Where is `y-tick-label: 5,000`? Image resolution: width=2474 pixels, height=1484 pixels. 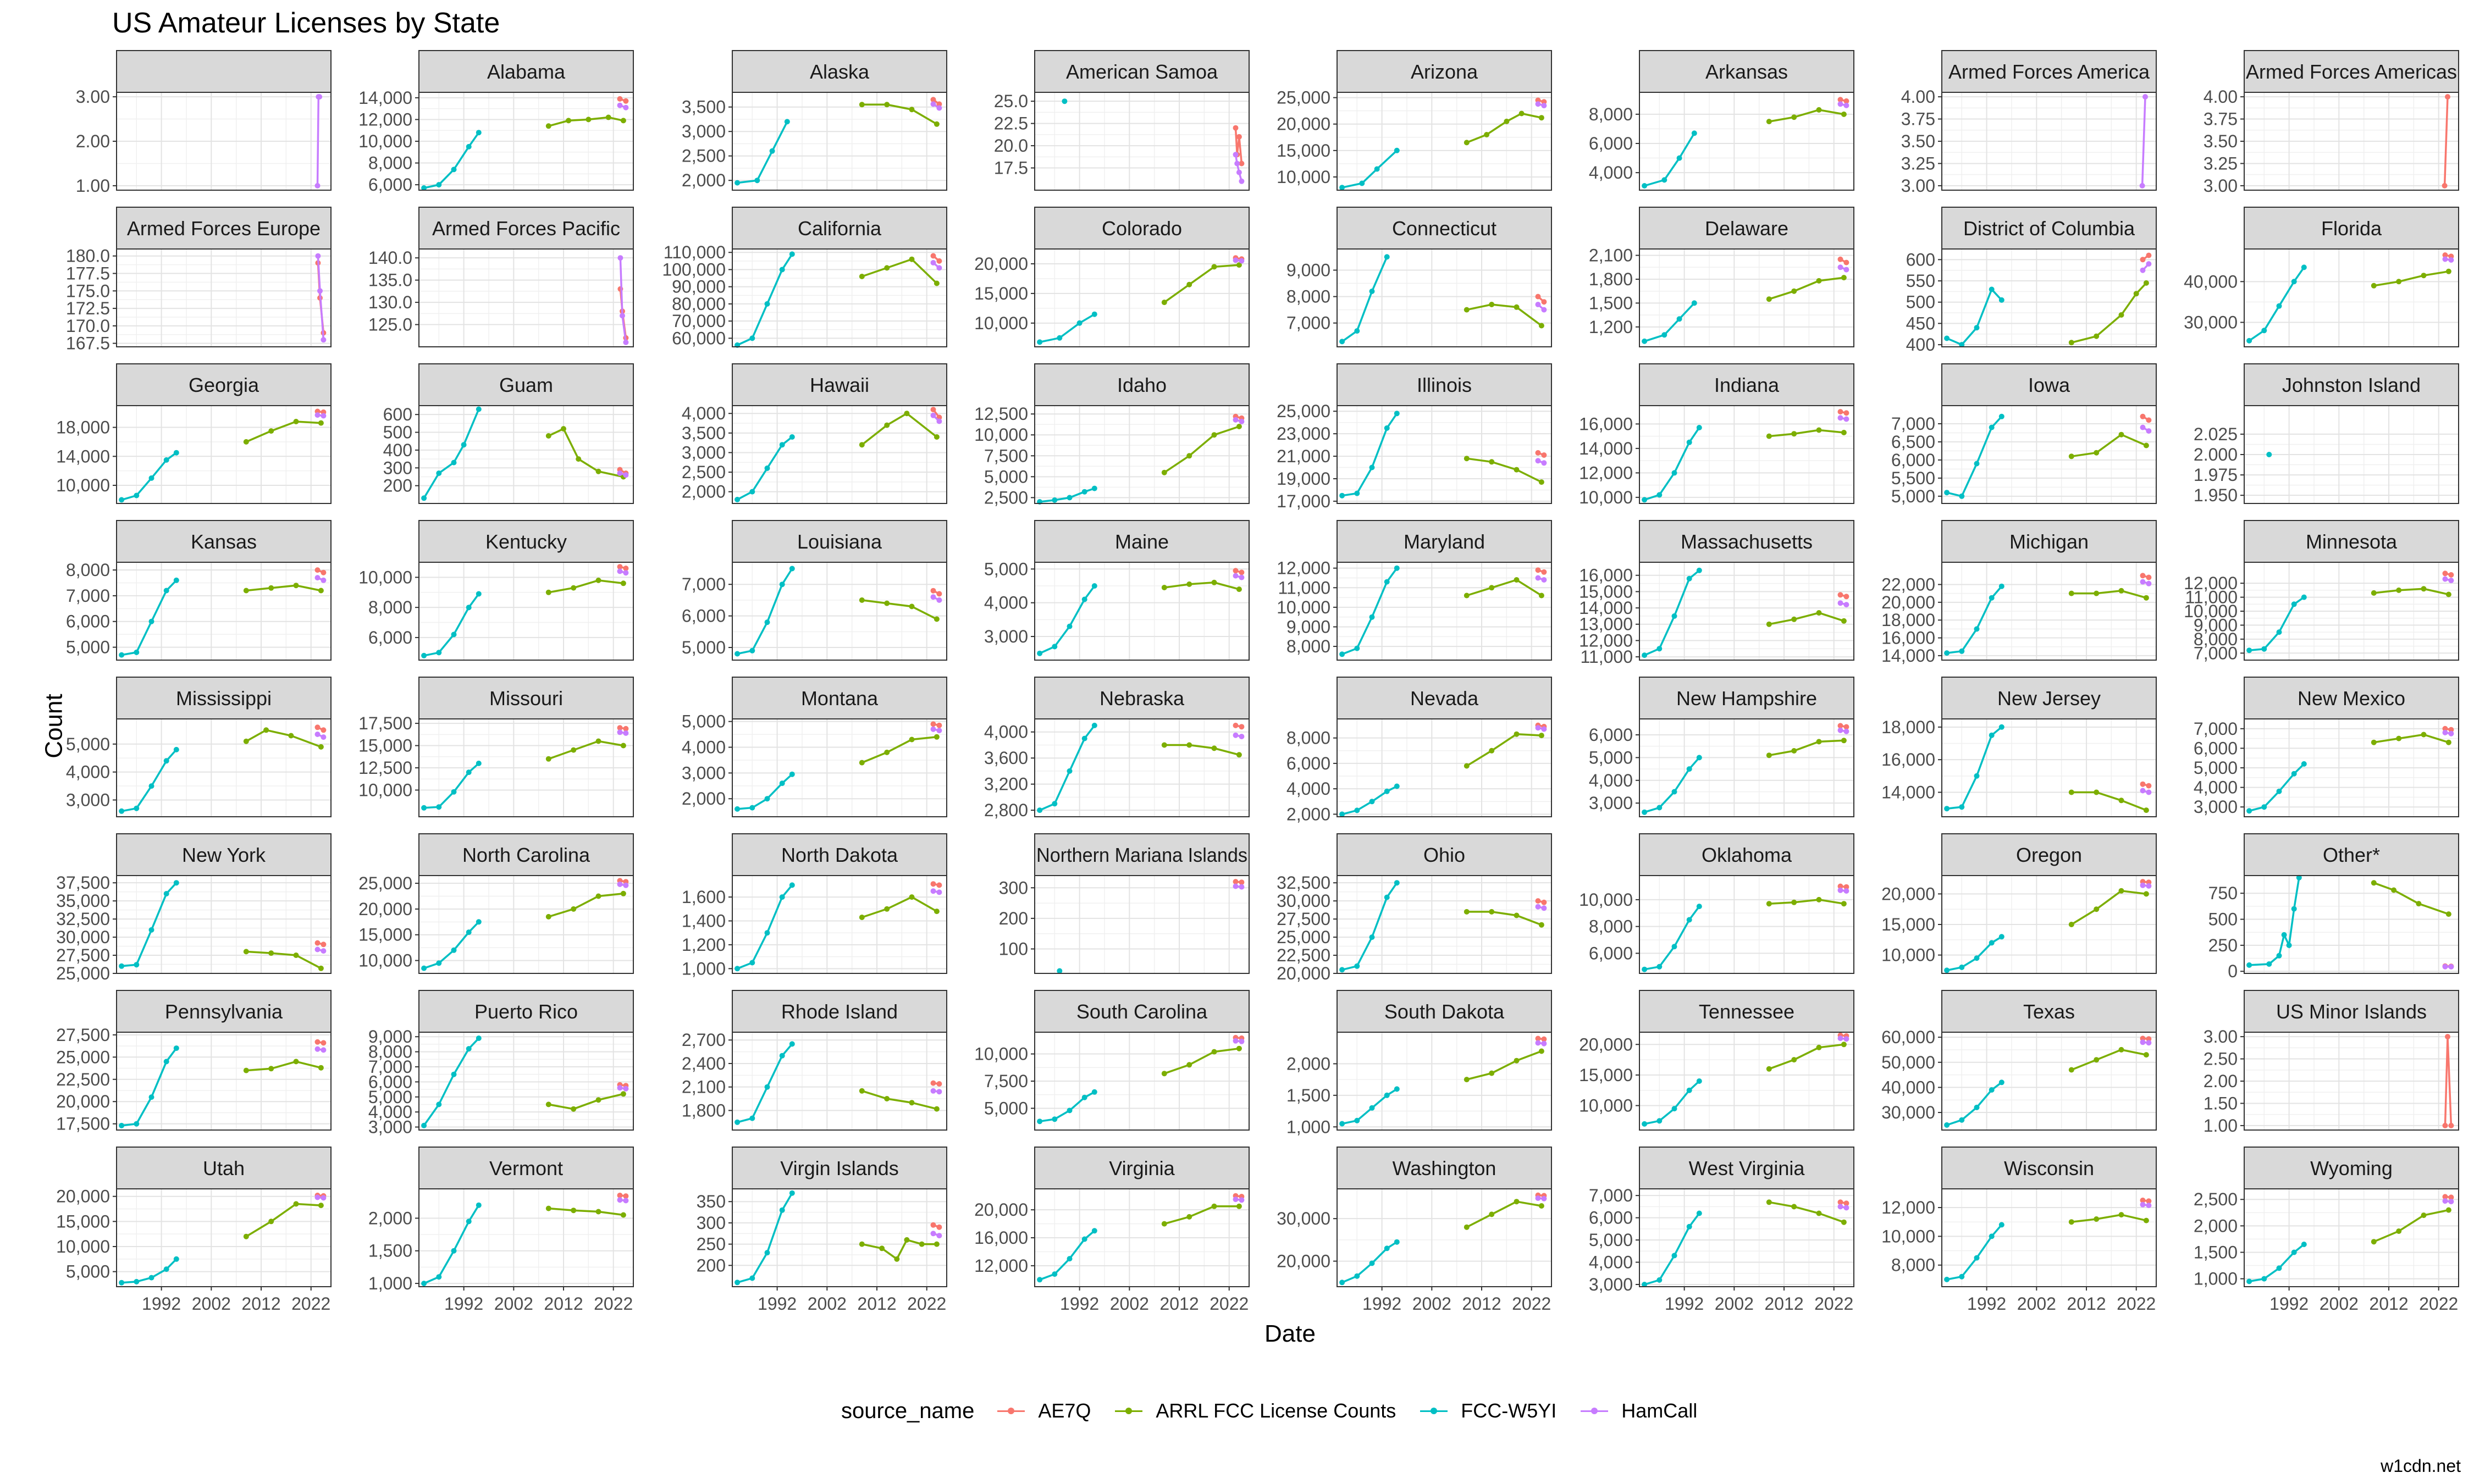
y-tick-label: 5,000 is located at coordinates (1006, 476).